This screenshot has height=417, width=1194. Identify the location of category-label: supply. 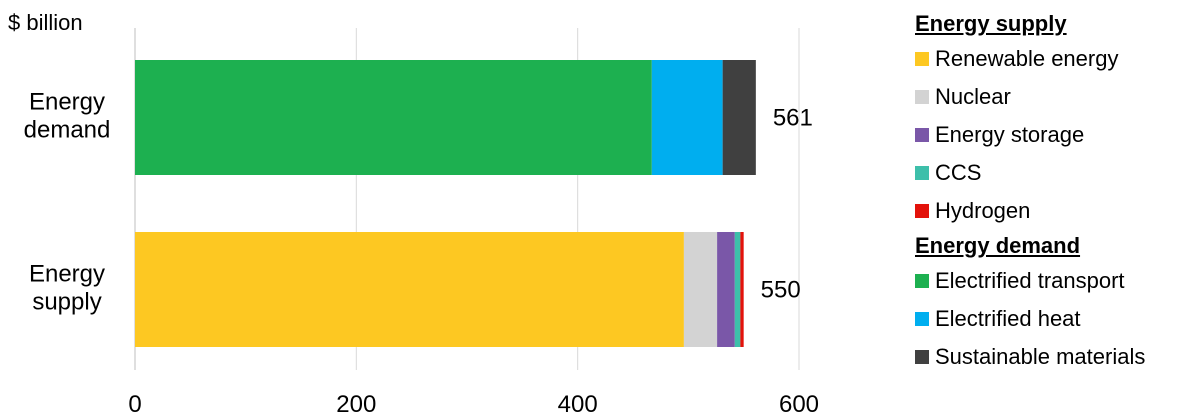
(66, 302).